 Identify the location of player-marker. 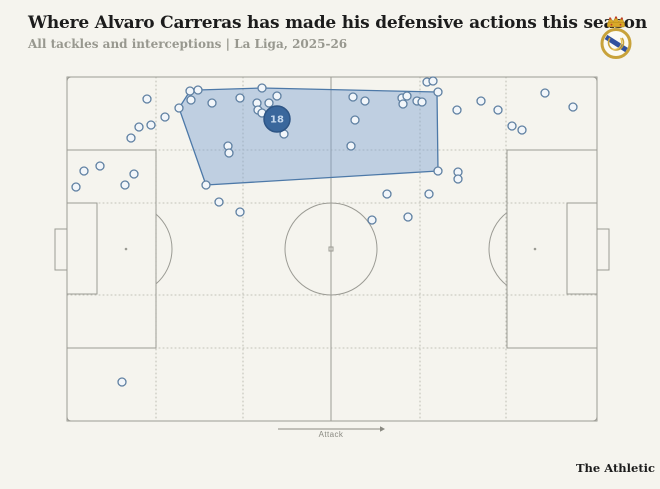
(277, 119).